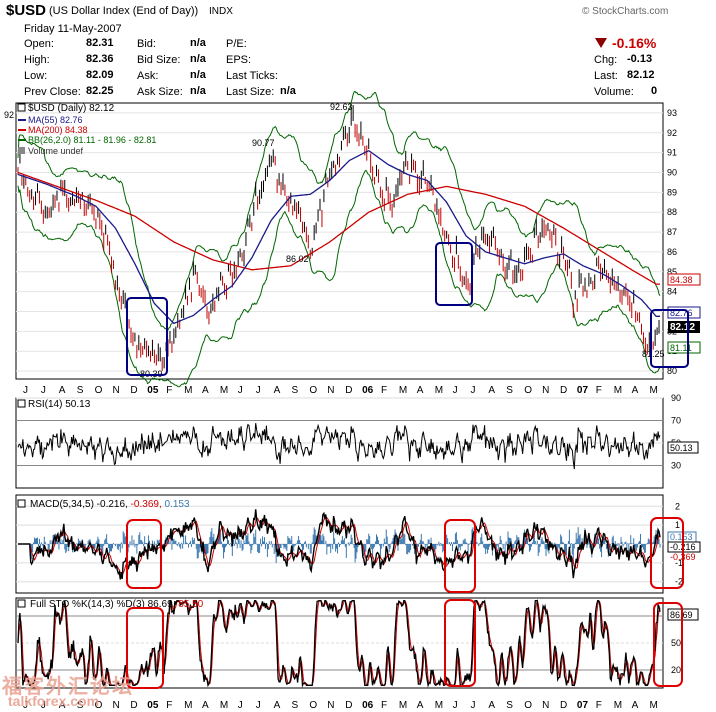 This screenshot has height=712, width=716. I want to click on x-tick-label: D, so click(133, 390).